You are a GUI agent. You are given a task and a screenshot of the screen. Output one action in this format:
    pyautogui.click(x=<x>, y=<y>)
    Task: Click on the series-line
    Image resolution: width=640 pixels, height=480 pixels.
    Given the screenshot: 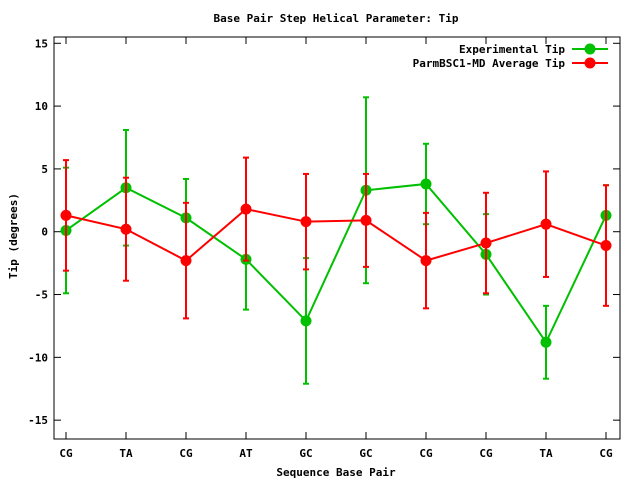 What is the action you would take?
    pyautogui.click(x=336, y=235)
    